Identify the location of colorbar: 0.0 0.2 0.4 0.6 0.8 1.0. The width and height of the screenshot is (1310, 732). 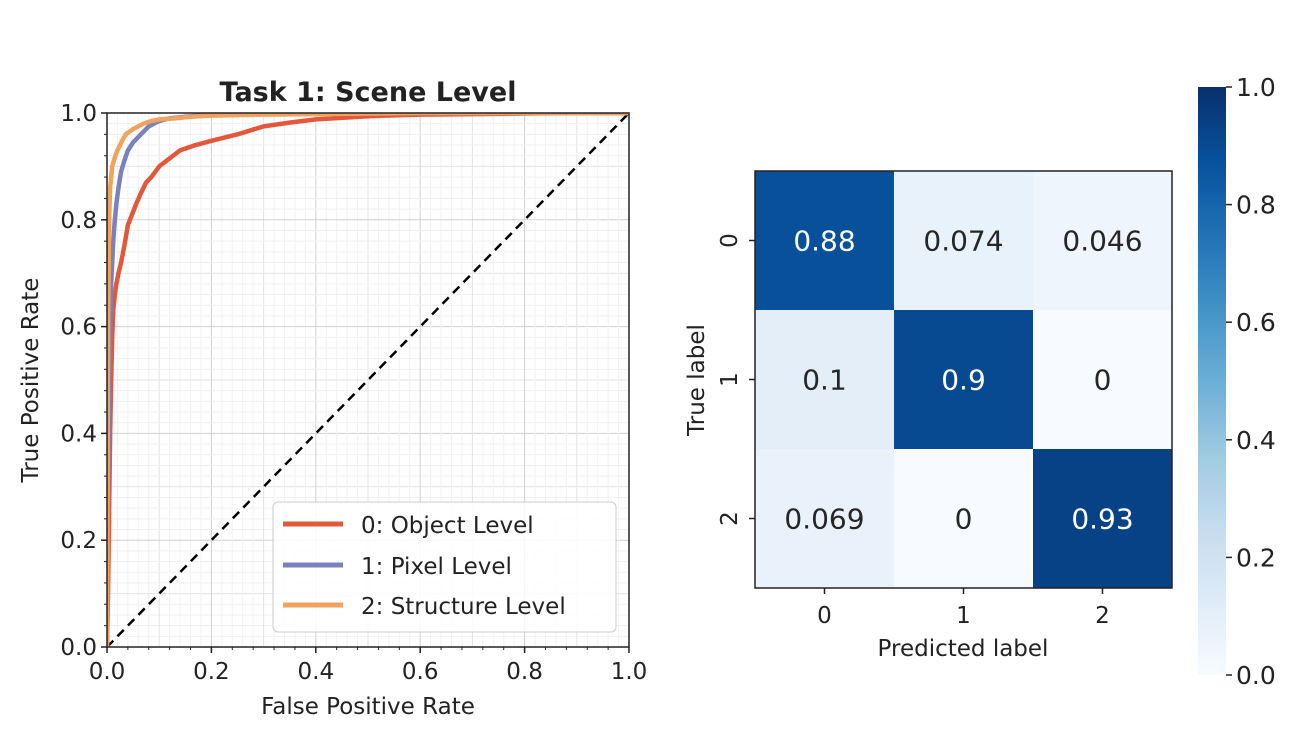
(1237, 381).